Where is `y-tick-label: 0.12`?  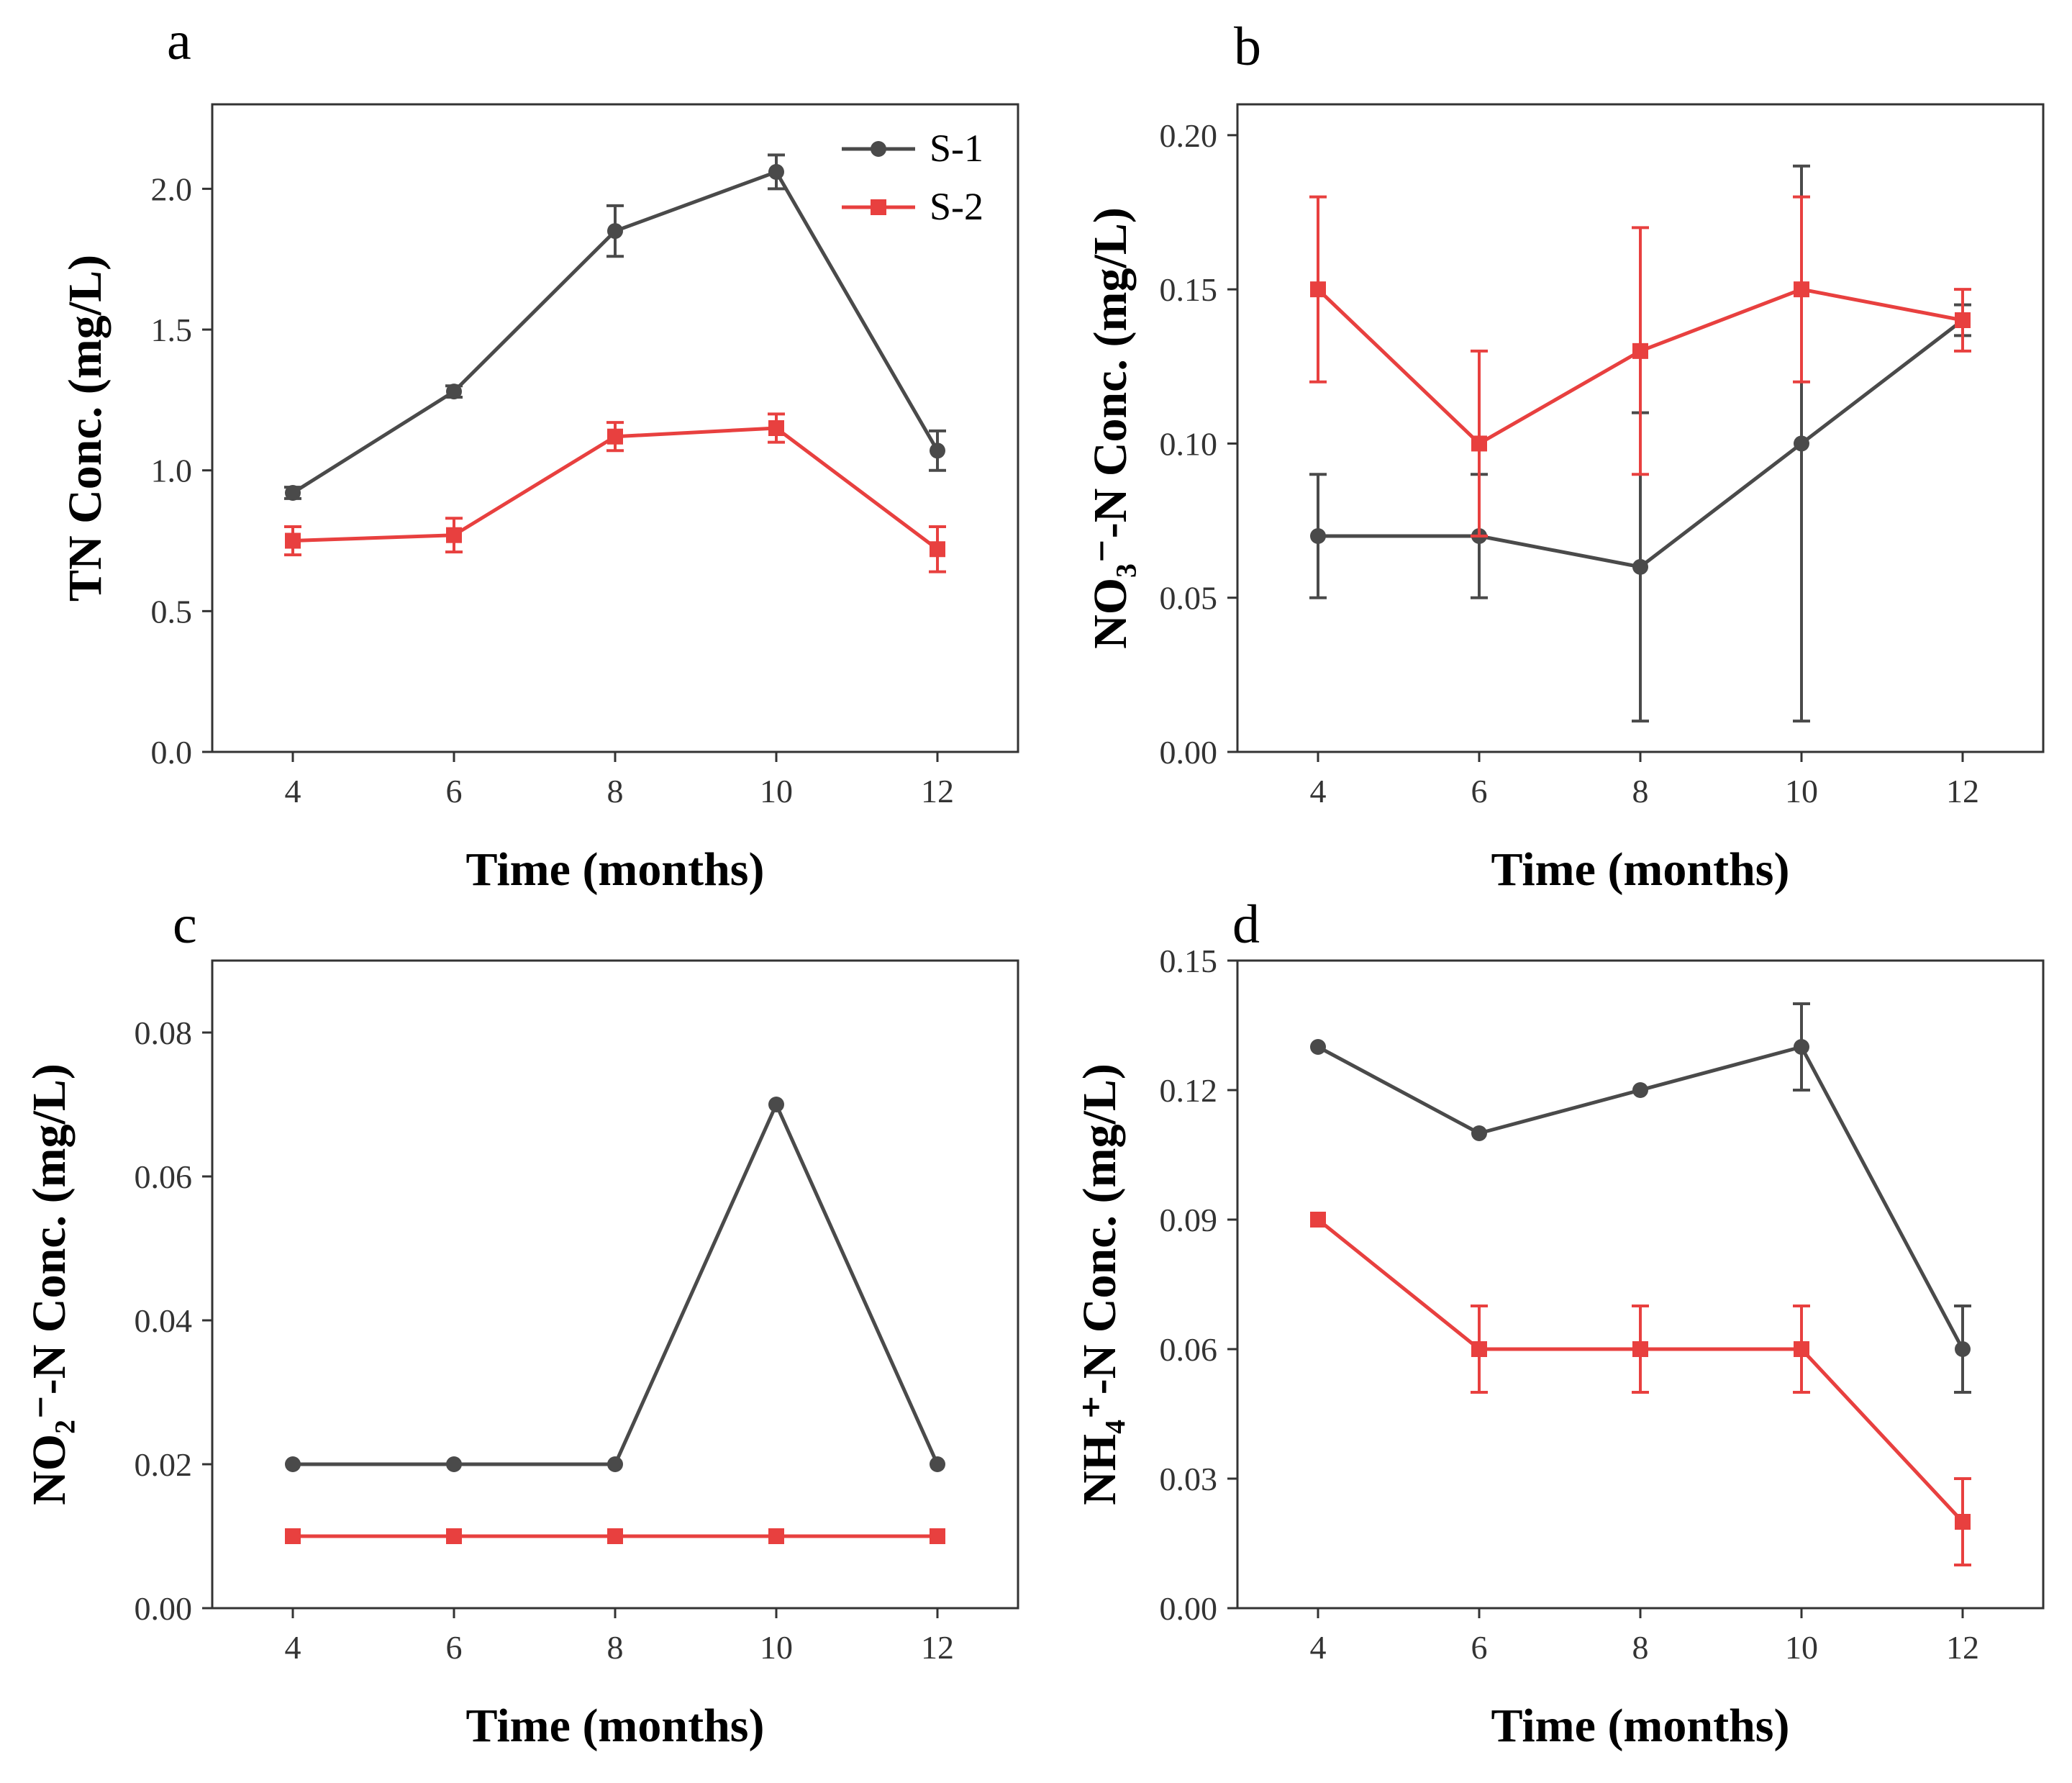
y-tick-label: 0.12 is located at coordinates (1189, 1090).